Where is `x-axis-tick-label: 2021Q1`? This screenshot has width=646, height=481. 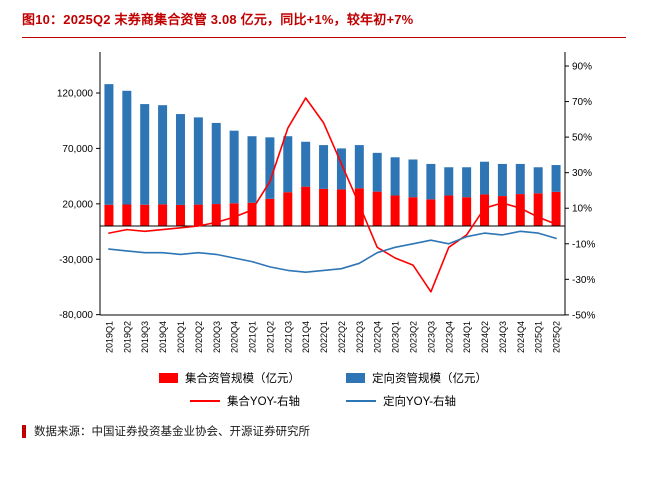 x-axis-tick-label: 2021Q1 is located at coordinates (253, 337).